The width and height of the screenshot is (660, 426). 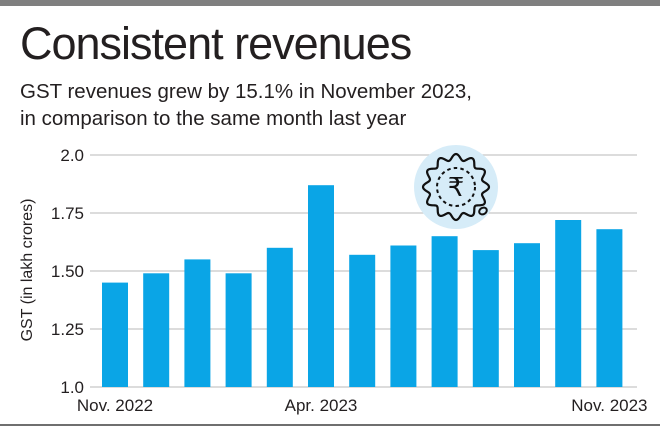 What do you see at coordinates (330, 425) in the screenshot?
I see `bottom-frame-bar` at bounding box center [330, 425].